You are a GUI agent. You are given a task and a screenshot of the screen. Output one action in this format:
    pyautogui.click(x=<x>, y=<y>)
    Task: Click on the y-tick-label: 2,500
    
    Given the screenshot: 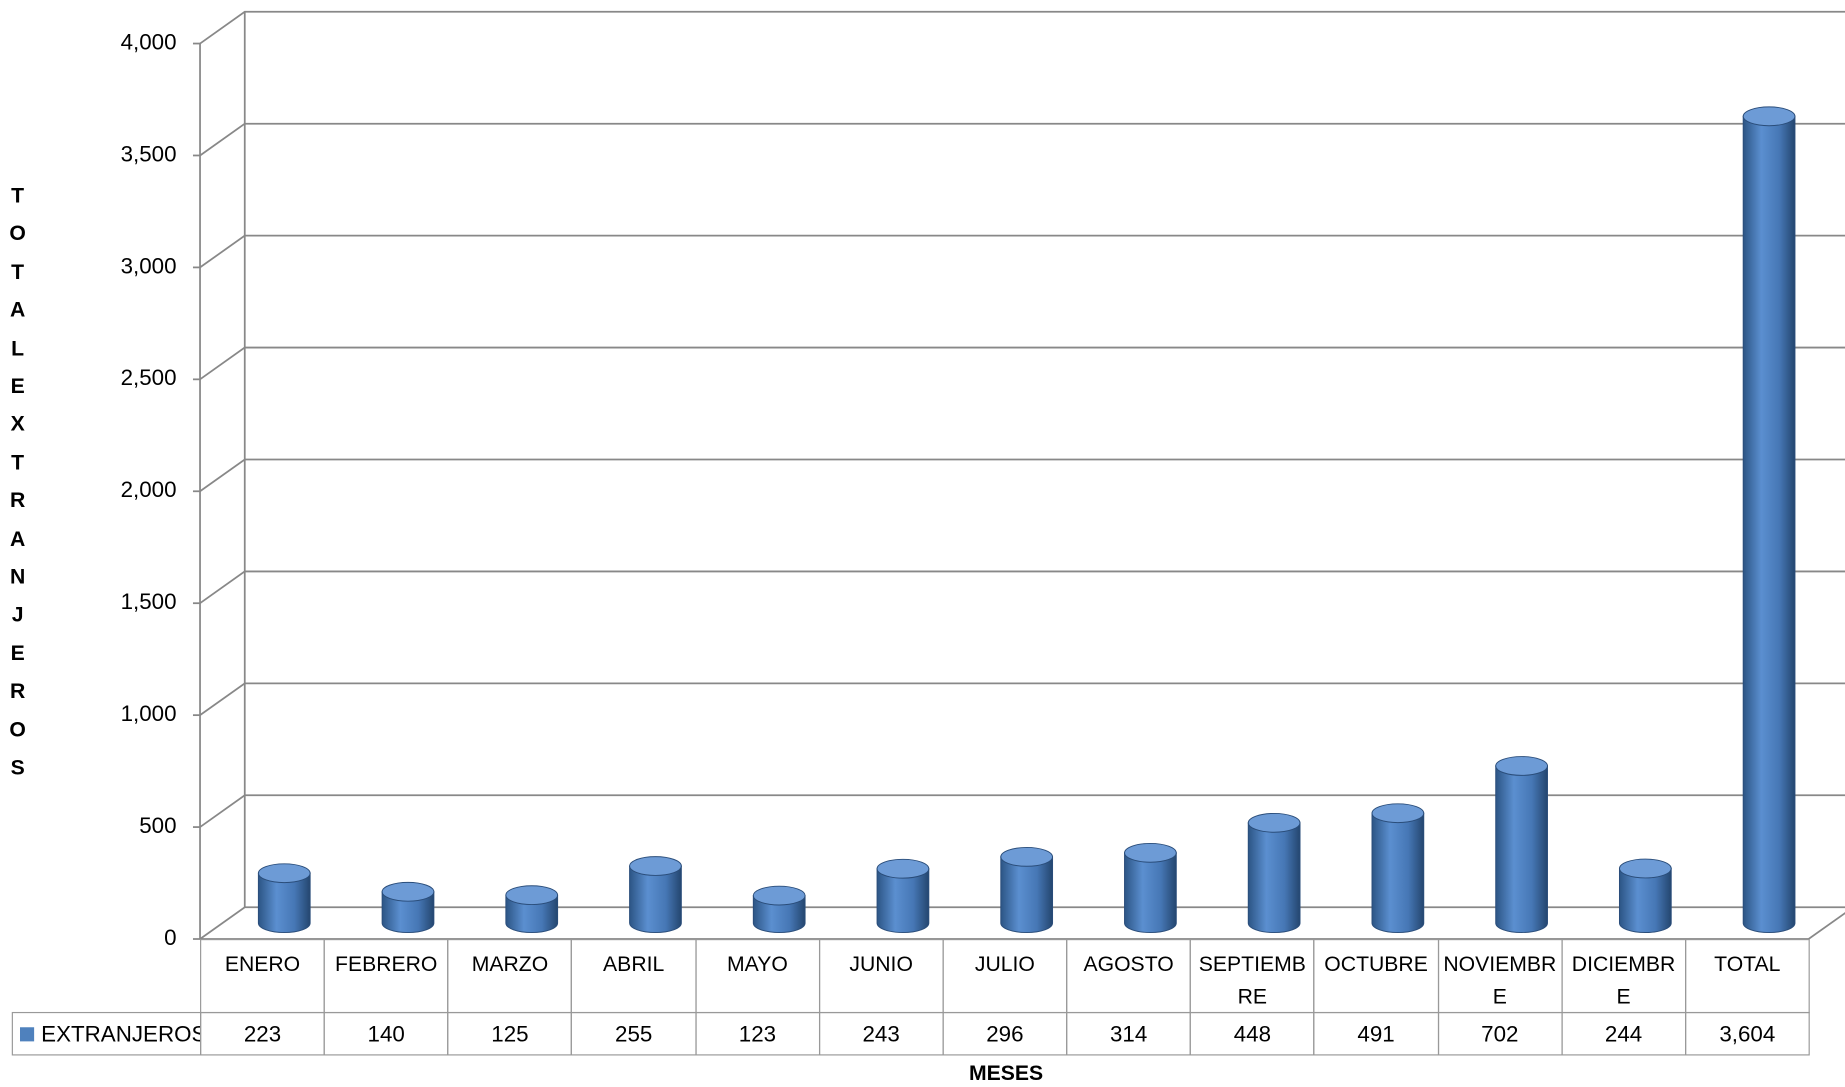 What is the action you would take?
    pyautogui.click(x=149, y=377)
    